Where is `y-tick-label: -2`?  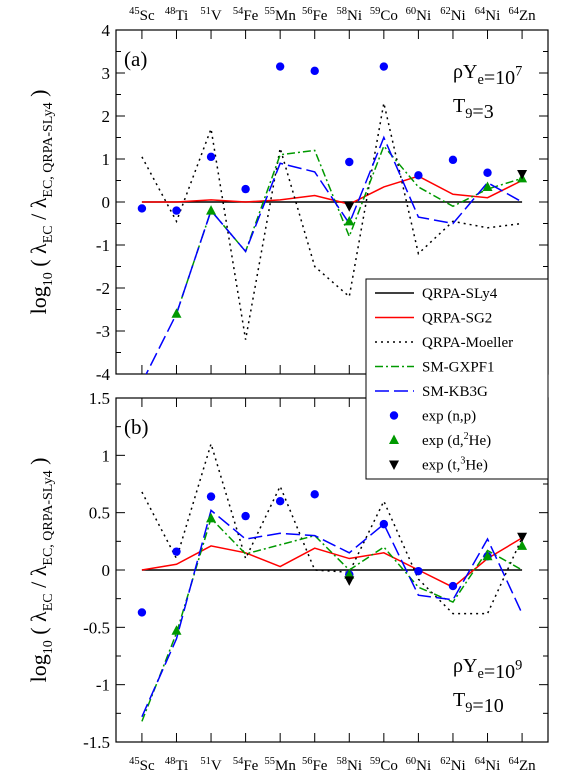
y-tick-label: -2 is located at coordinates (103, 288).